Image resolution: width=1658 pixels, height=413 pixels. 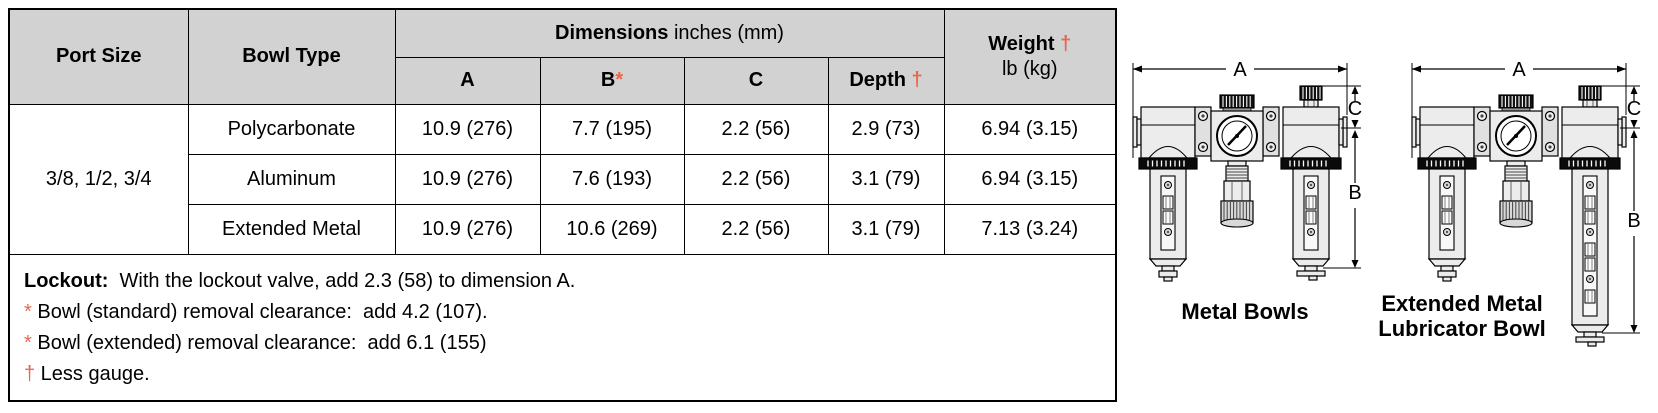 What do you see at coordinates (1462, 328) in the screenshot?
I see `extended-caption-line2: Lubricator Bowl` at bounding box center [1462, 328].